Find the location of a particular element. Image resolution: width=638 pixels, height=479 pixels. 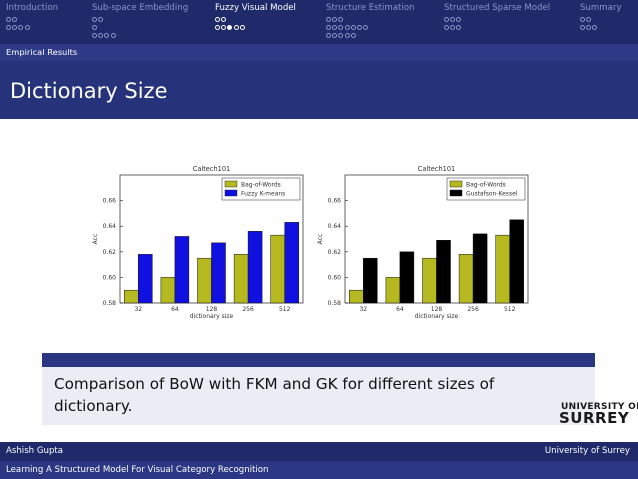

y-tick-label: 0.58 is located at coordinates (335, 303).